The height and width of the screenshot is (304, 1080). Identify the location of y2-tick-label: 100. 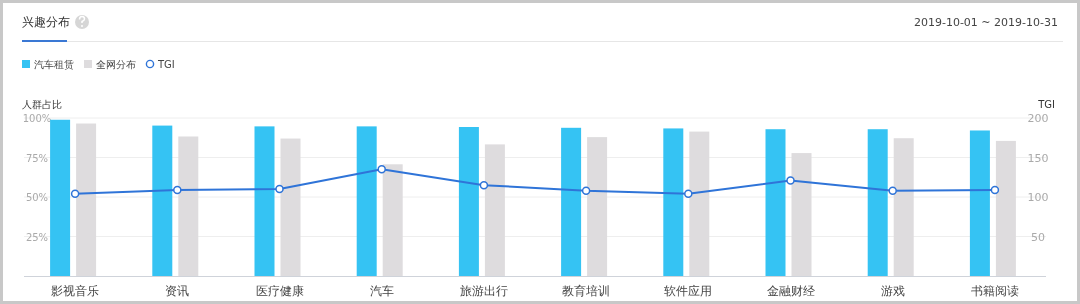
(1038, 197).